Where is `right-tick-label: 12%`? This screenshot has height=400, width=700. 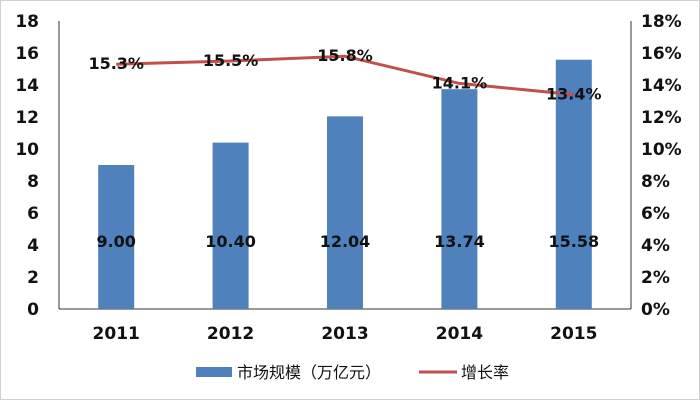 right-tick-label: 12% is located at coordinates (661, 118).